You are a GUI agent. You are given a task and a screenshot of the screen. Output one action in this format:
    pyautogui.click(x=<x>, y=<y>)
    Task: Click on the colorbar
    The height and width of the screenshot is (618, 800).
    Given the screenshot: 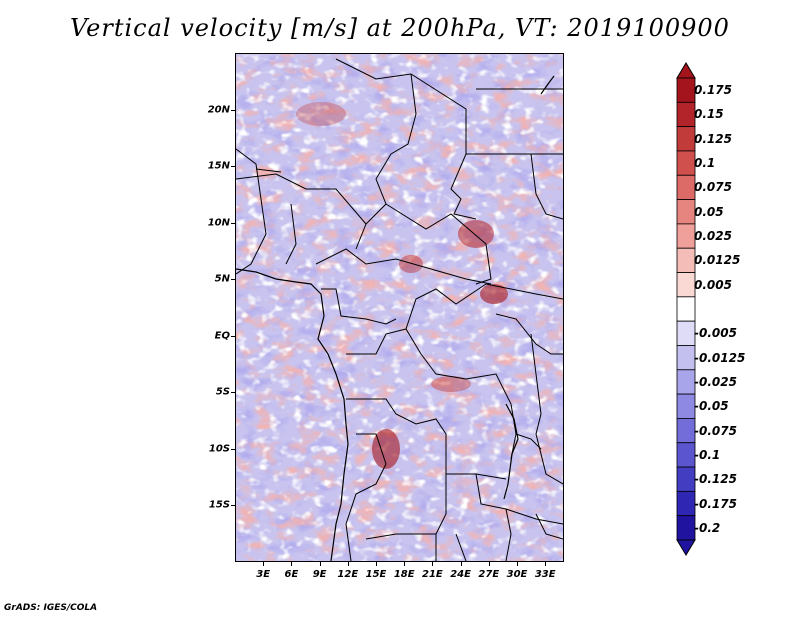 What is the action you would take?
    pyautogui.click(x=686, y=309)
    